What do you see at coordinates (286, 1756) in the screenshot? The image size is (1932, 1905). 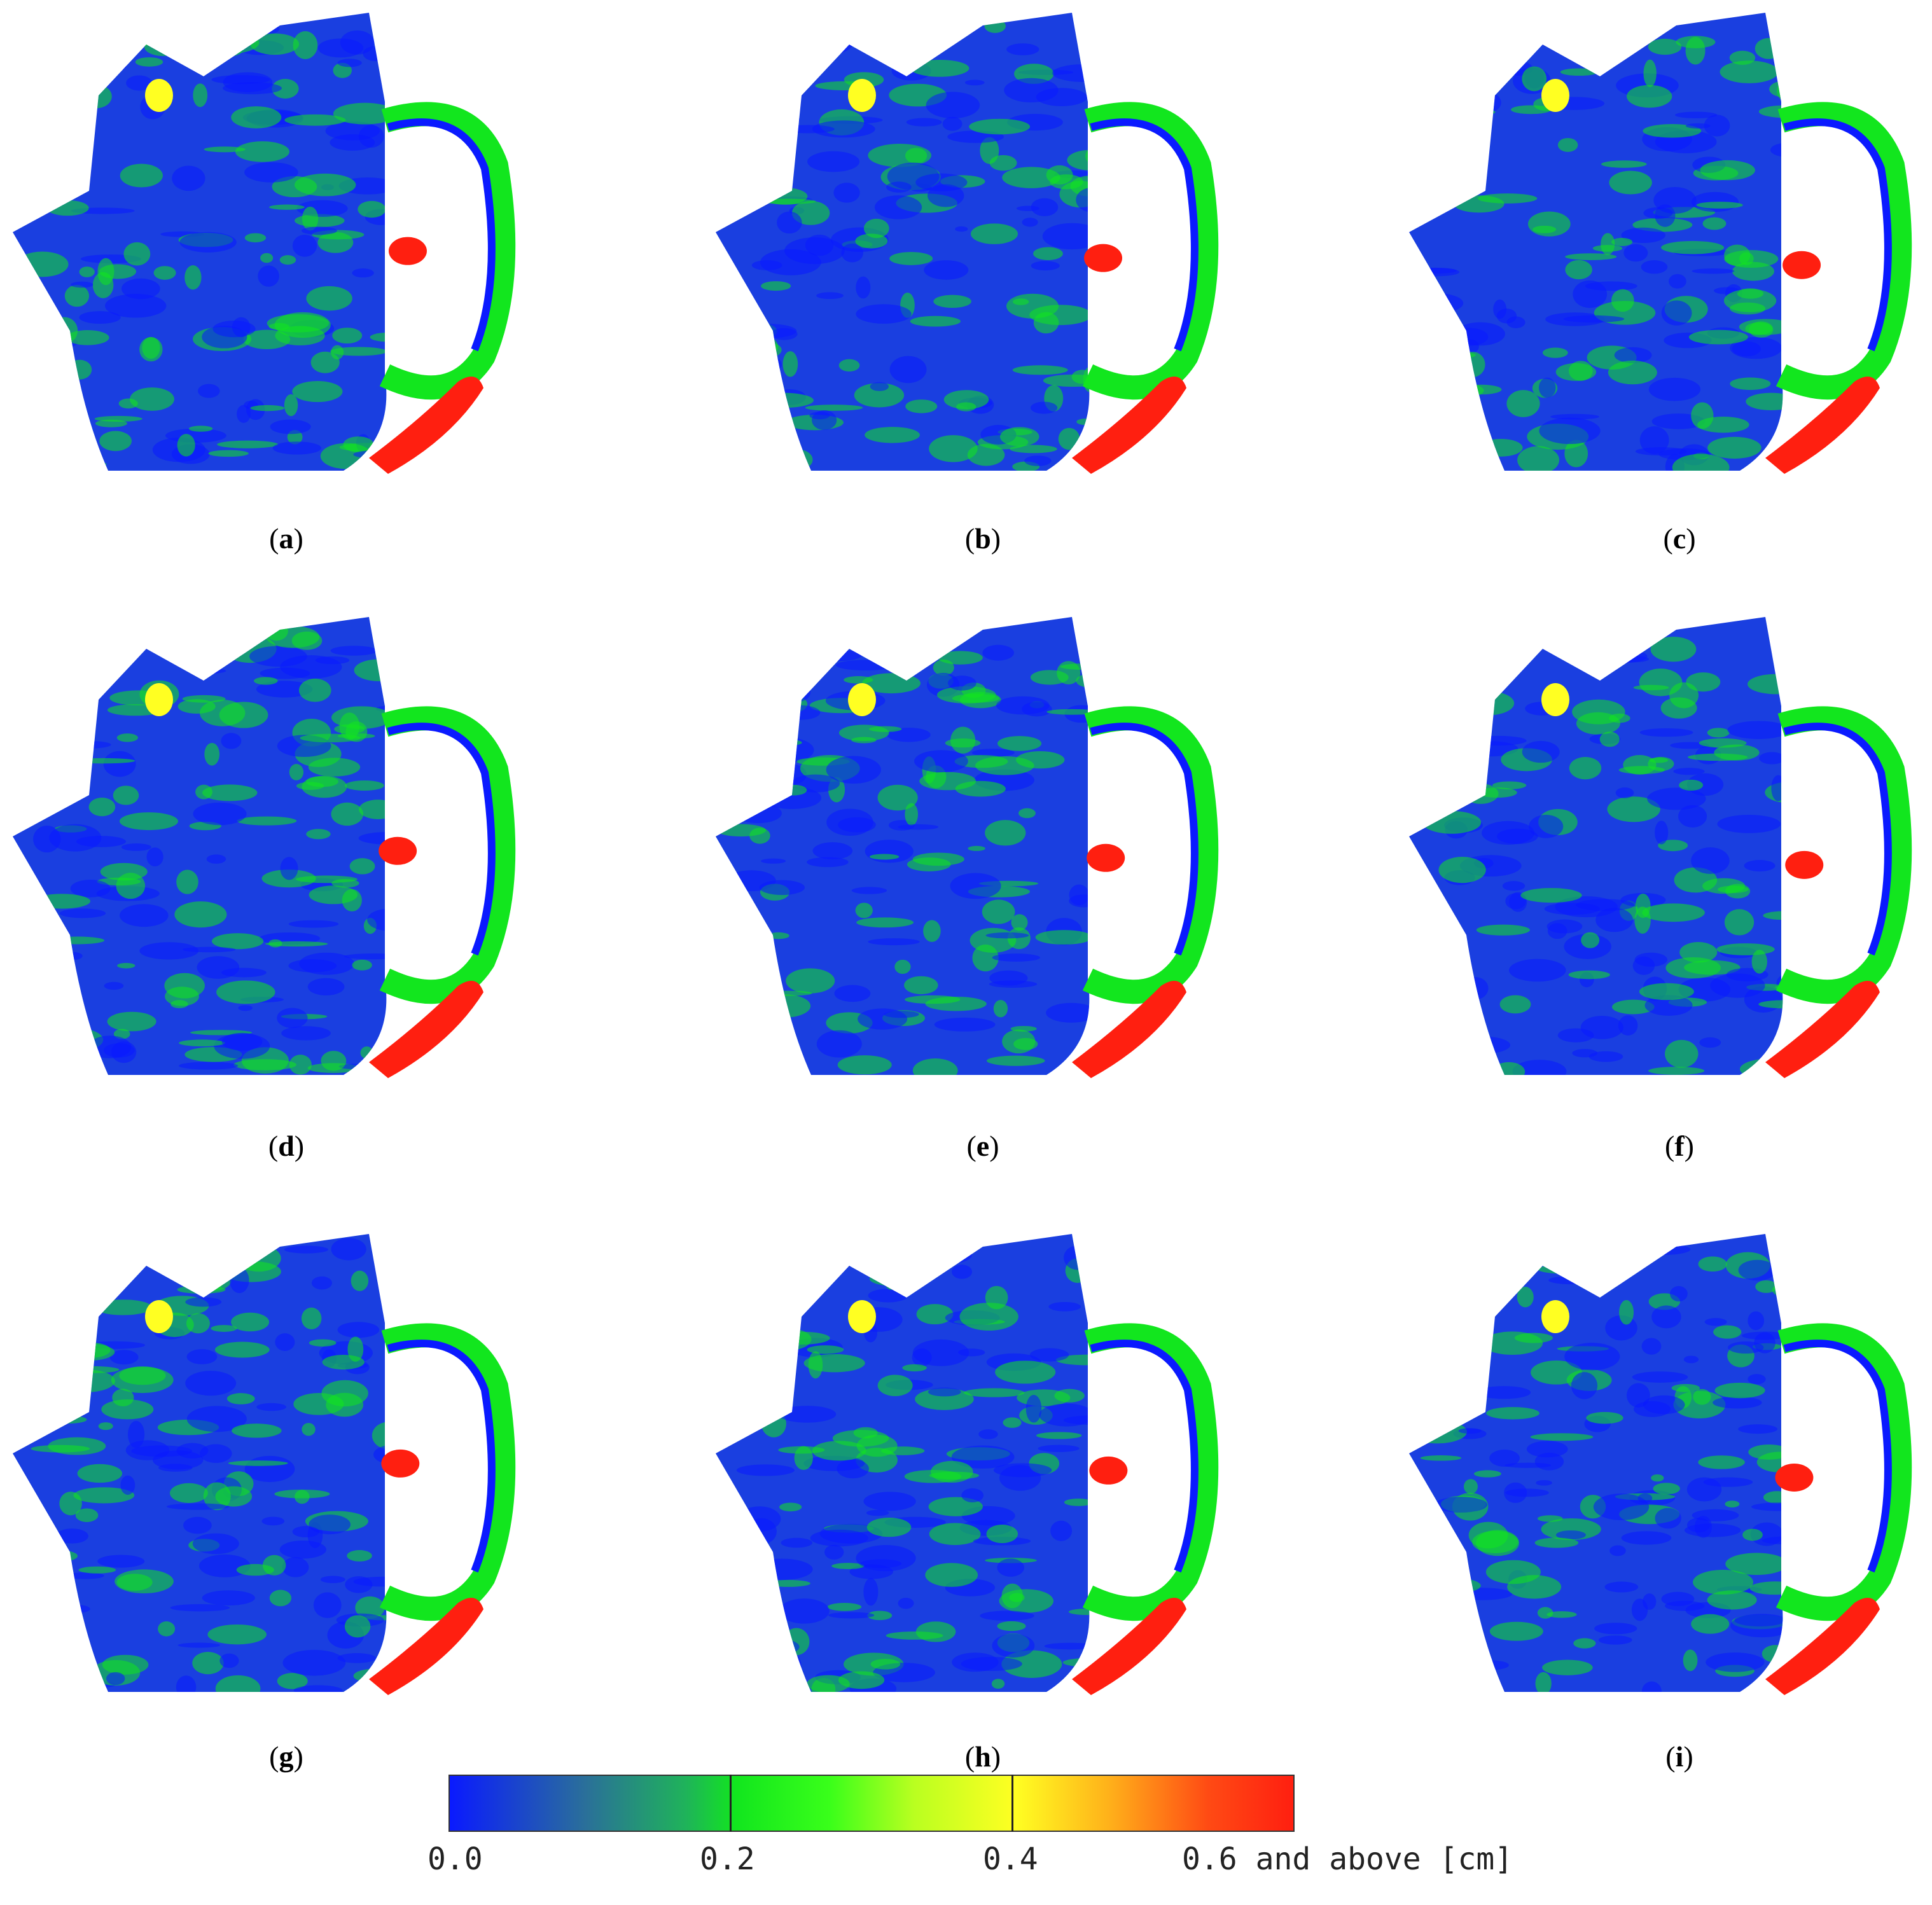 I see `panel-label-g: (g)` at bounding box center [286, 1756].